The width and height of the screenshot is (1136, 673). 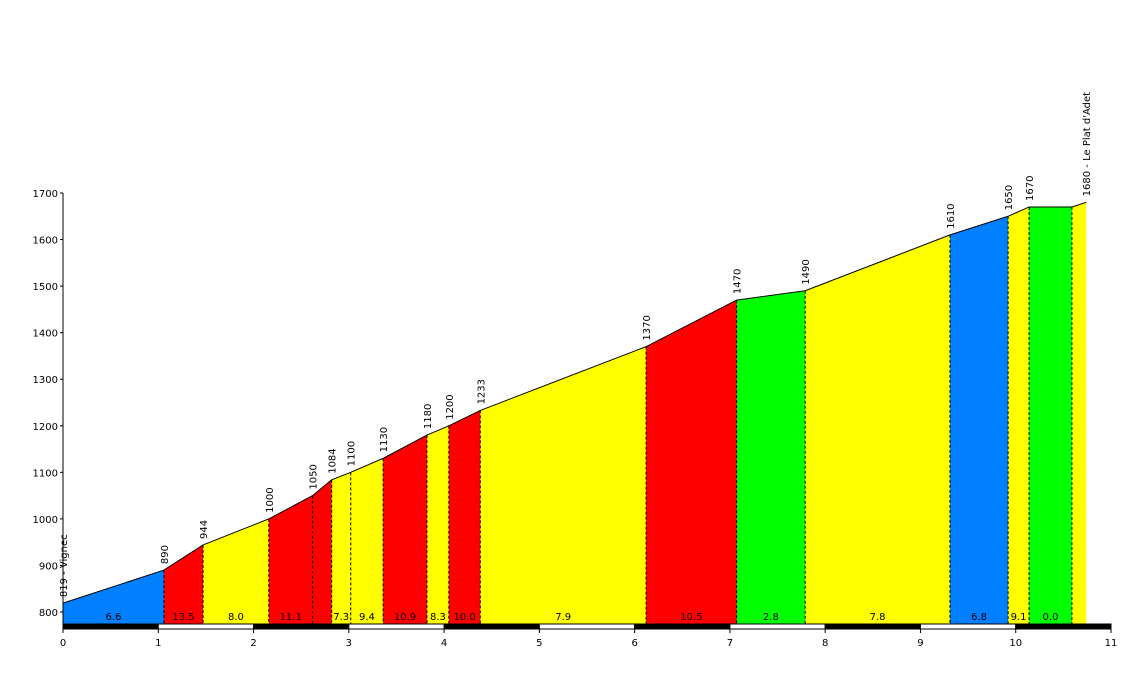 What do you see at coordinates (1051, 617) in the screenshot?
I see `segment-gradient-label: 0.0` at bounding box center [1051, 617].